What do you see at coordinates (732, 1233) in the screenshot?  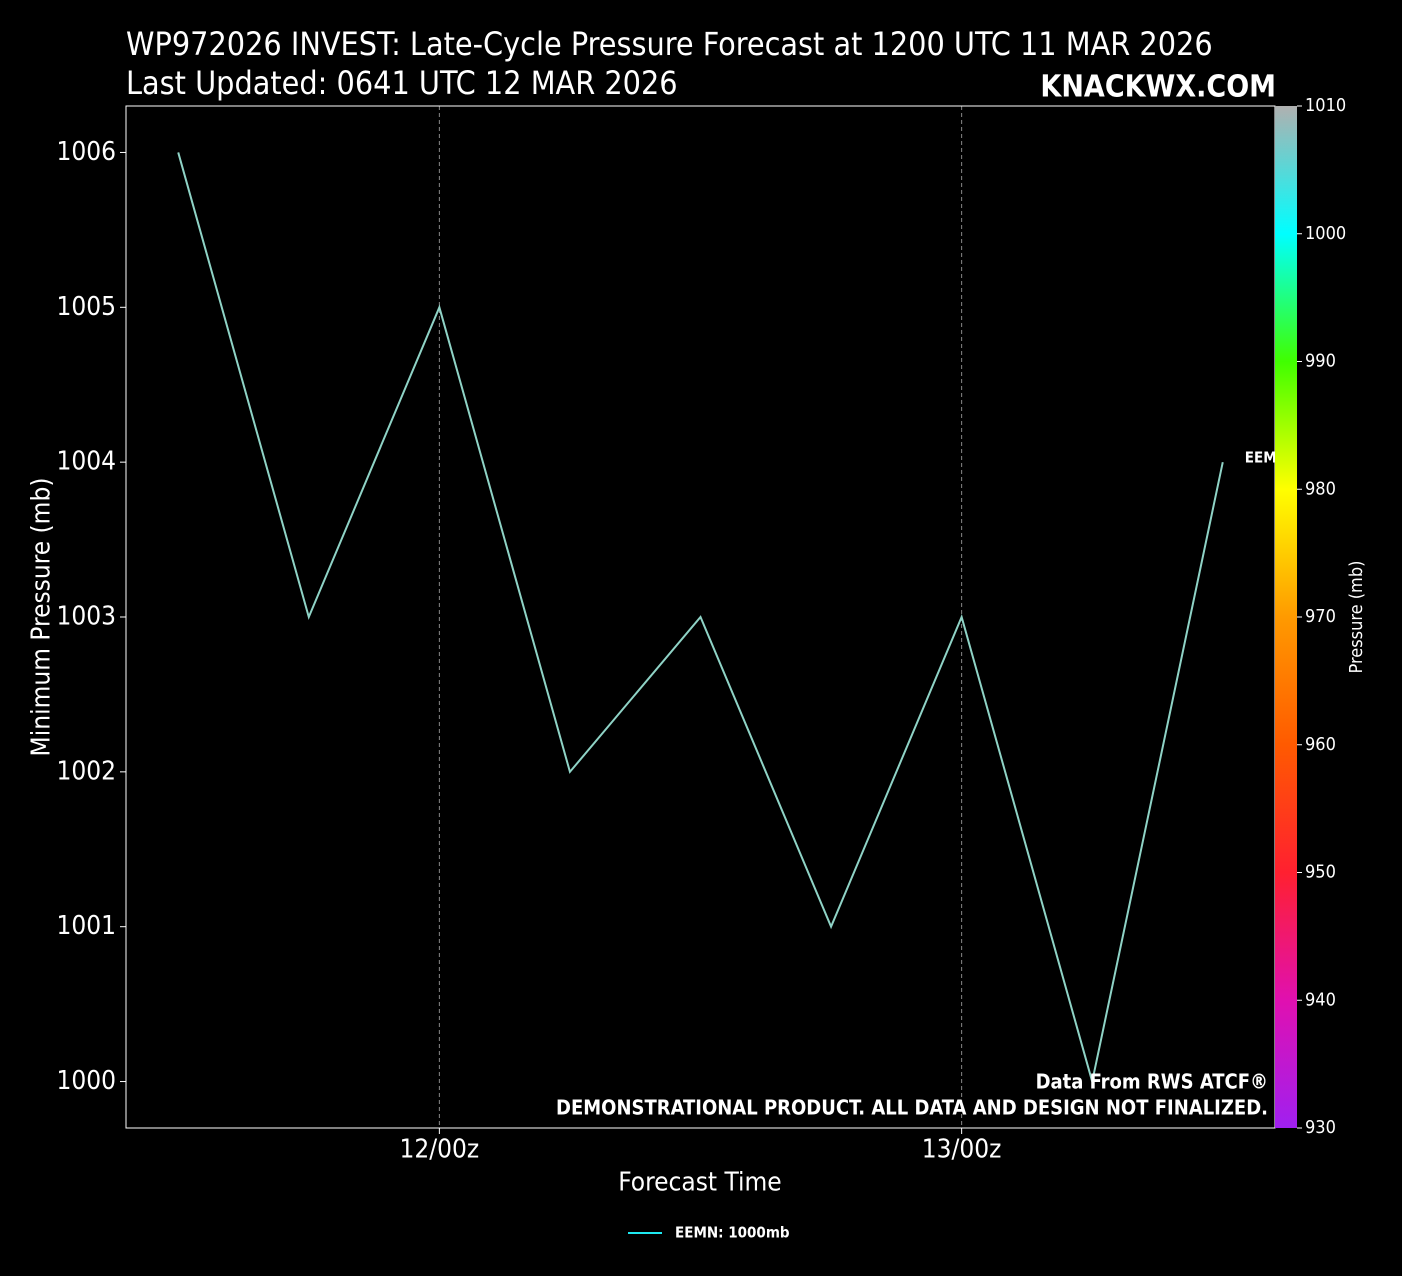 I see `legend-label: EEMN: 1000mb` at bounding box center [732, 1233].